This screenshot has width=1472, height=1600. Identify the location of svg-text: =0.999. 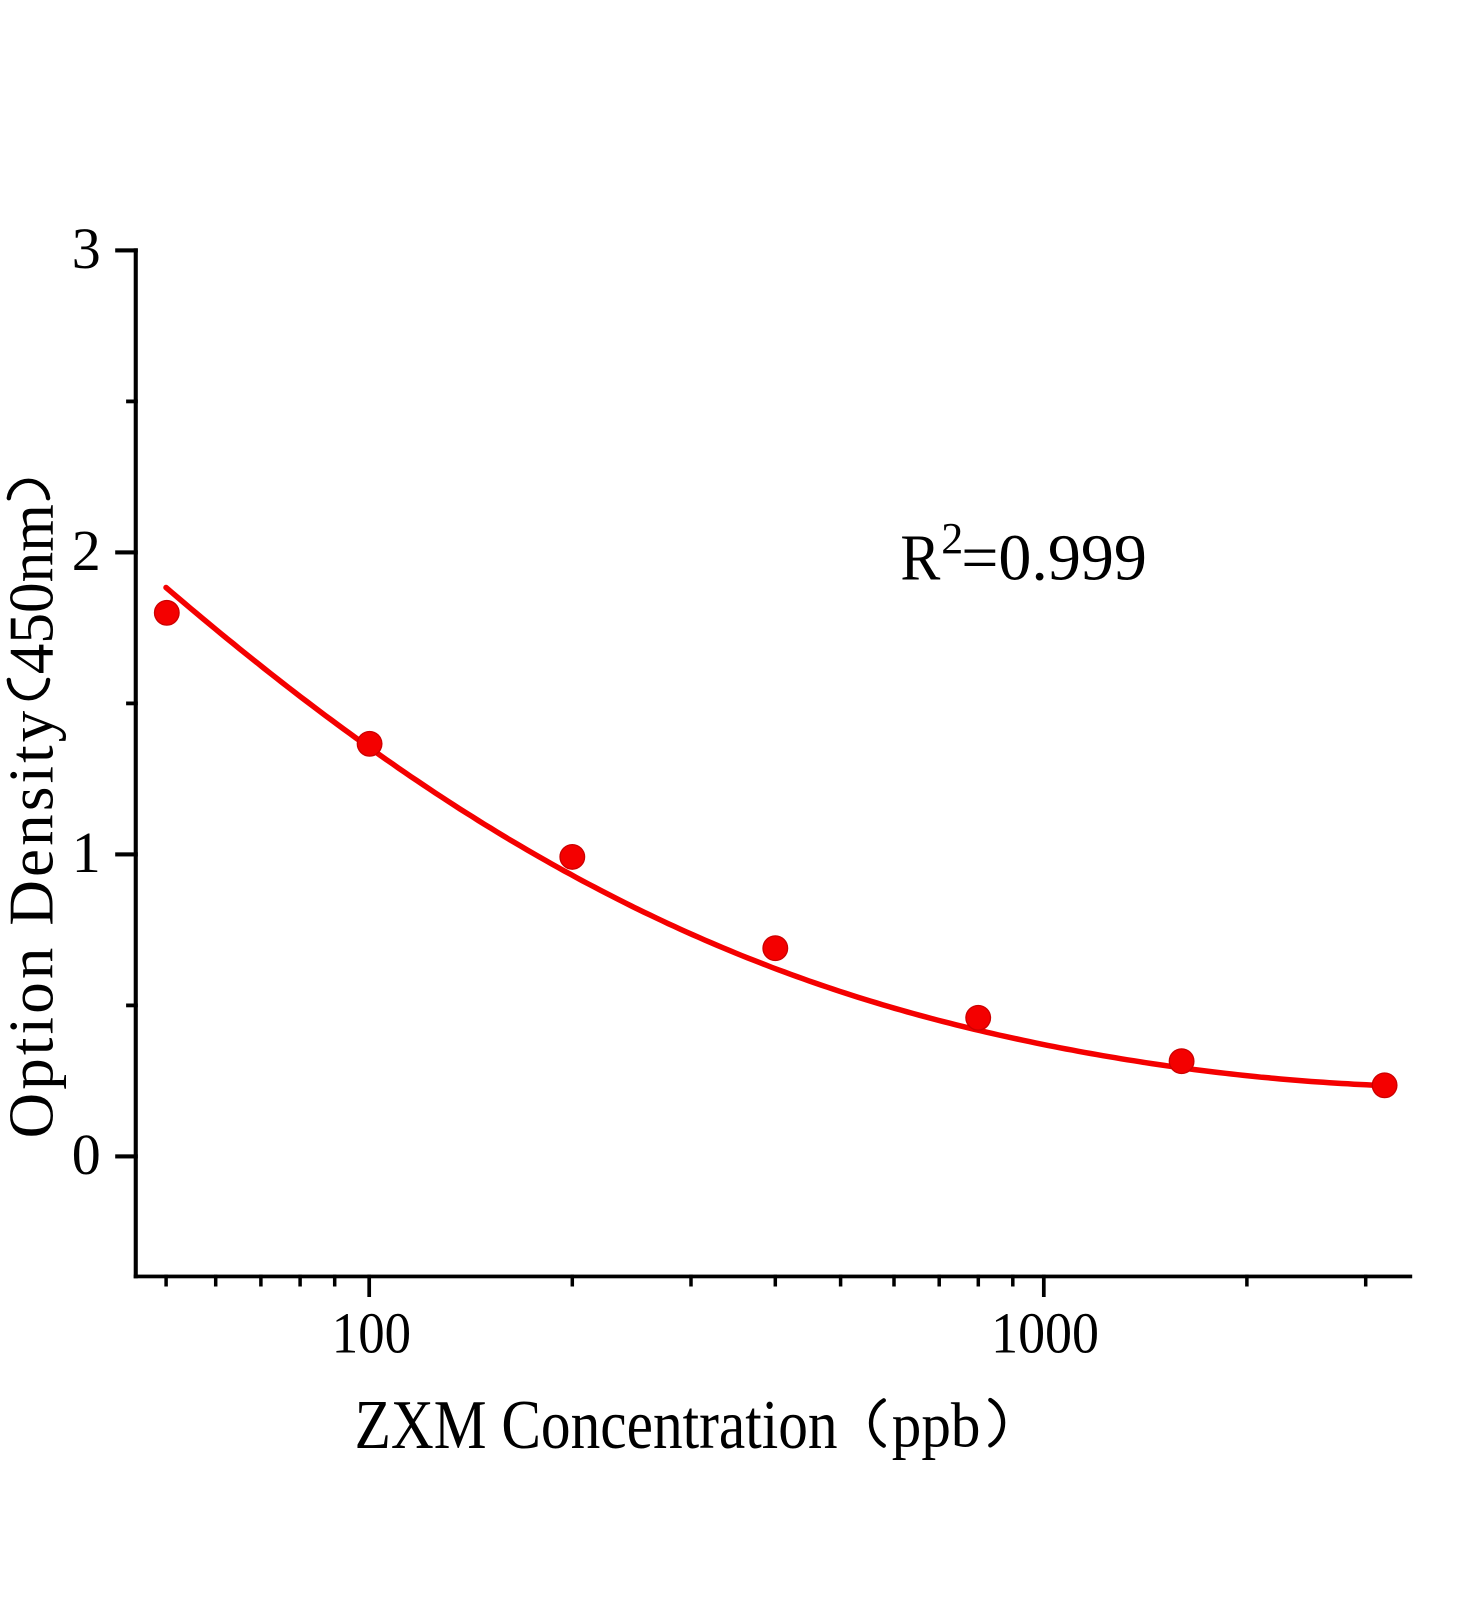
(1054, 558).